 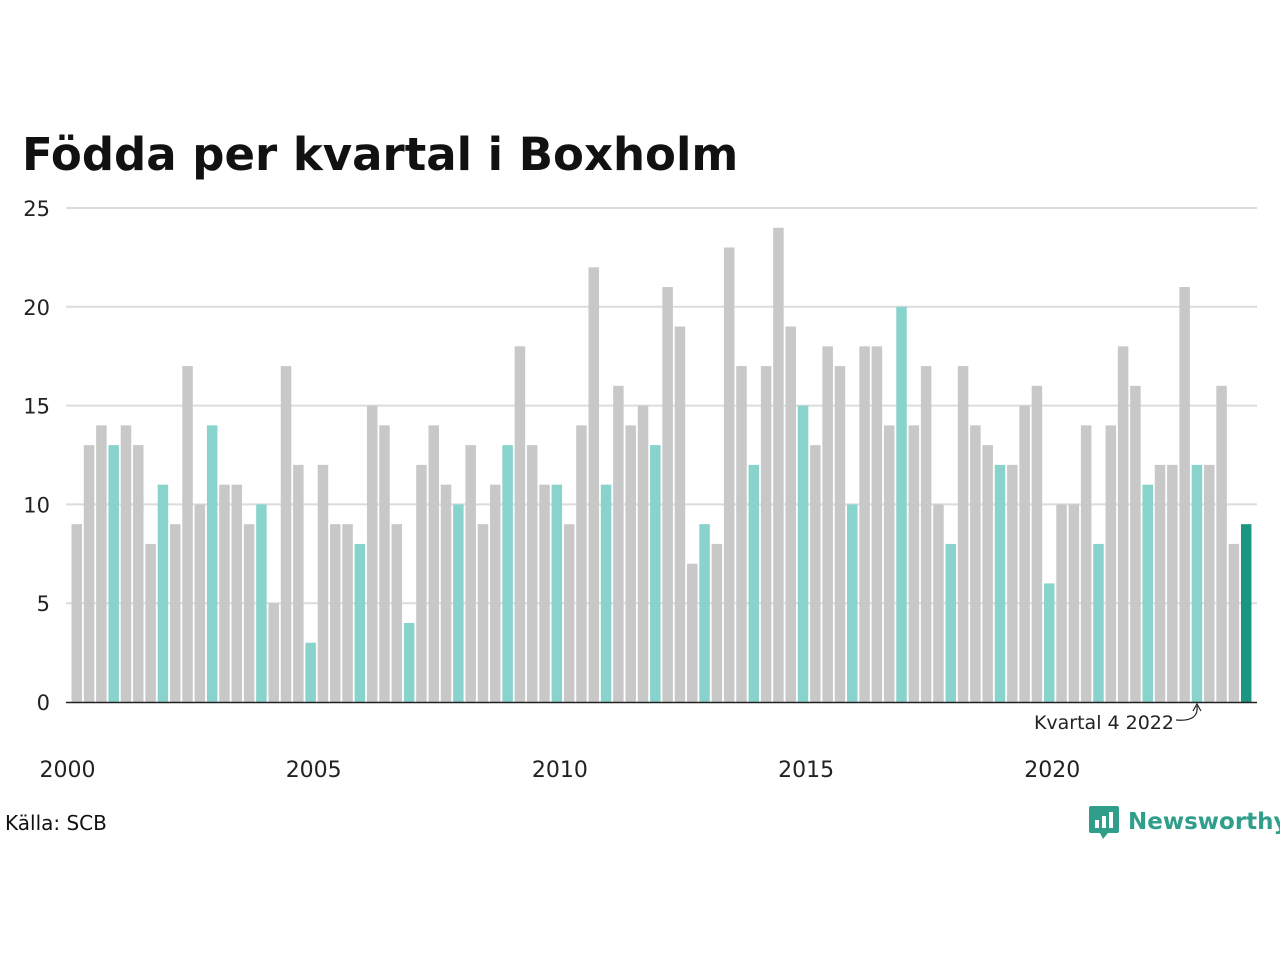 I want to click on annotation-arrowhead, so click(x=1197, y=707).